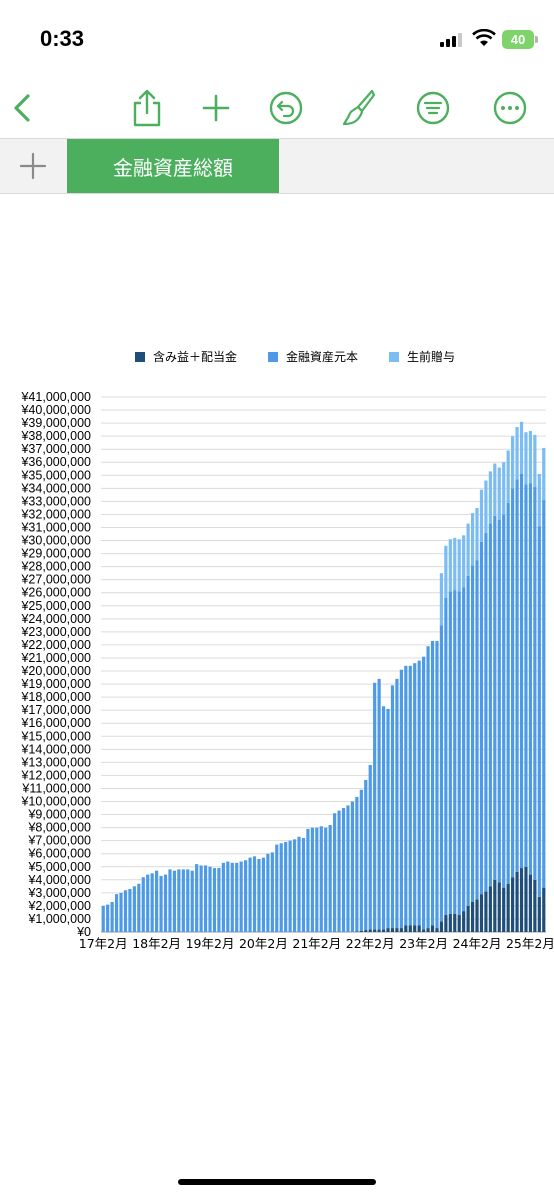 Image resolution: width=554 pixels, height=1199 pixels. I want to click on home-indicator, so click(277, 1182).